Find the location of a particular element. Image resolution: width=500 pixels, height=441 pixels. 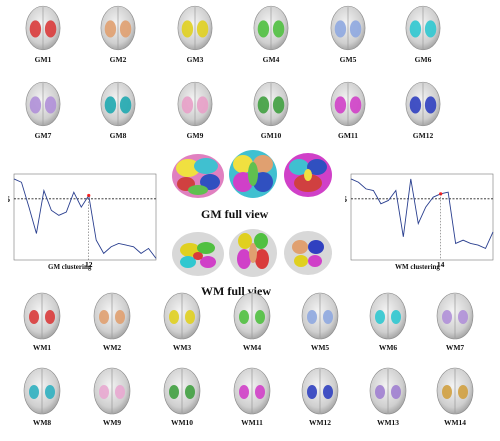

wm-threshold-label: 0.85 is located at coordinates (346, 199).